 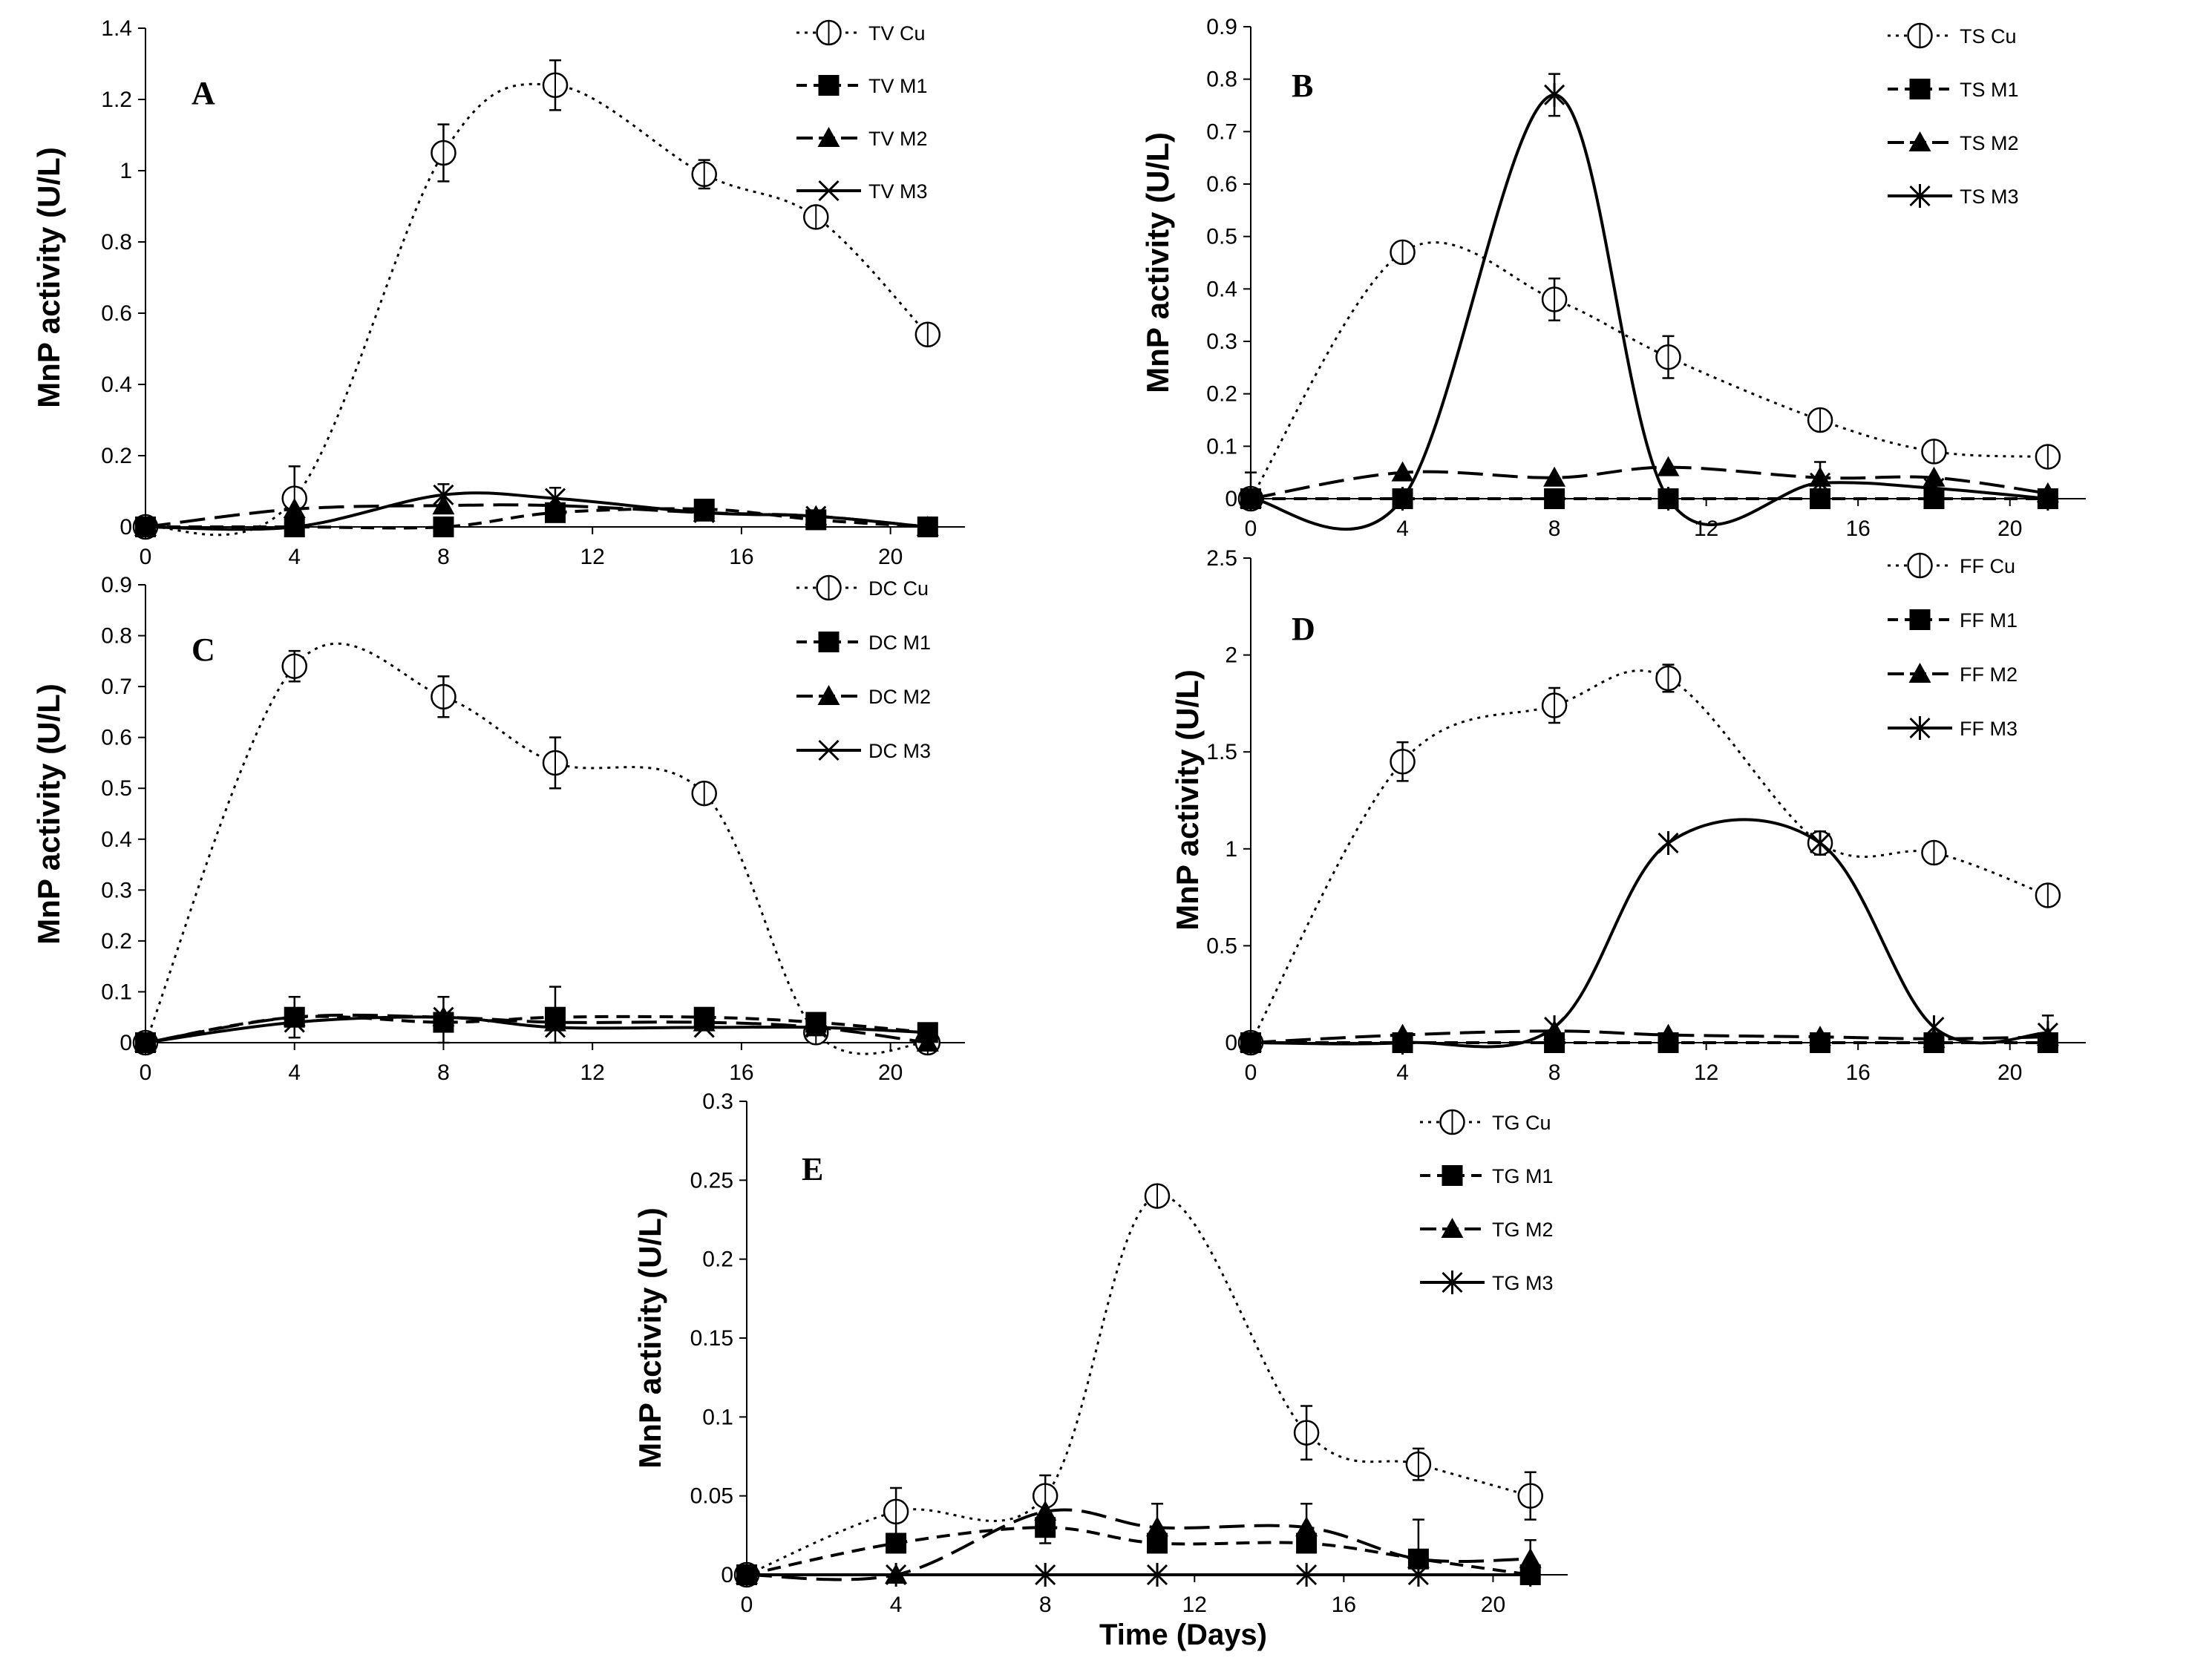 I want to click on panel-d-xtick-label: 12, so click(x=1706, y=1073).